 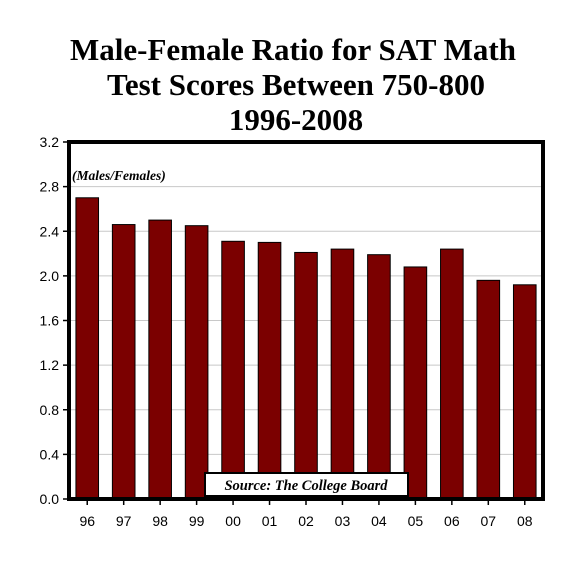 What do you see at coordinates (270, 521) in the screenshot?
I see `x-tick-label-01: 01` at bounding box center [270, 521].